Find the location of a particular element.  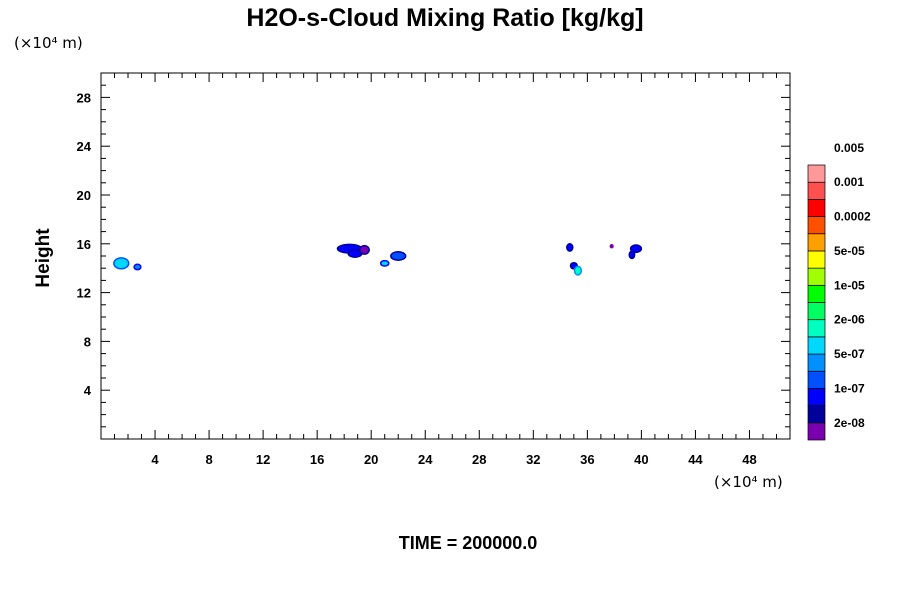

y-axis-label: Height is located at coordinates (43, 258).